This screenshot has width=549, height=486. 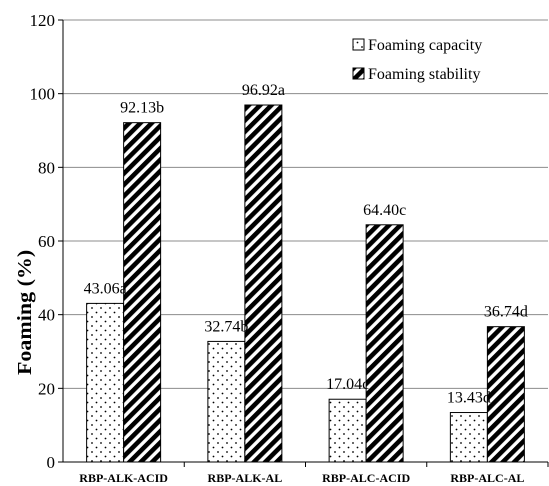 I want to click on category-label: RBP-ALK-AL, so click(x=245, y=478).